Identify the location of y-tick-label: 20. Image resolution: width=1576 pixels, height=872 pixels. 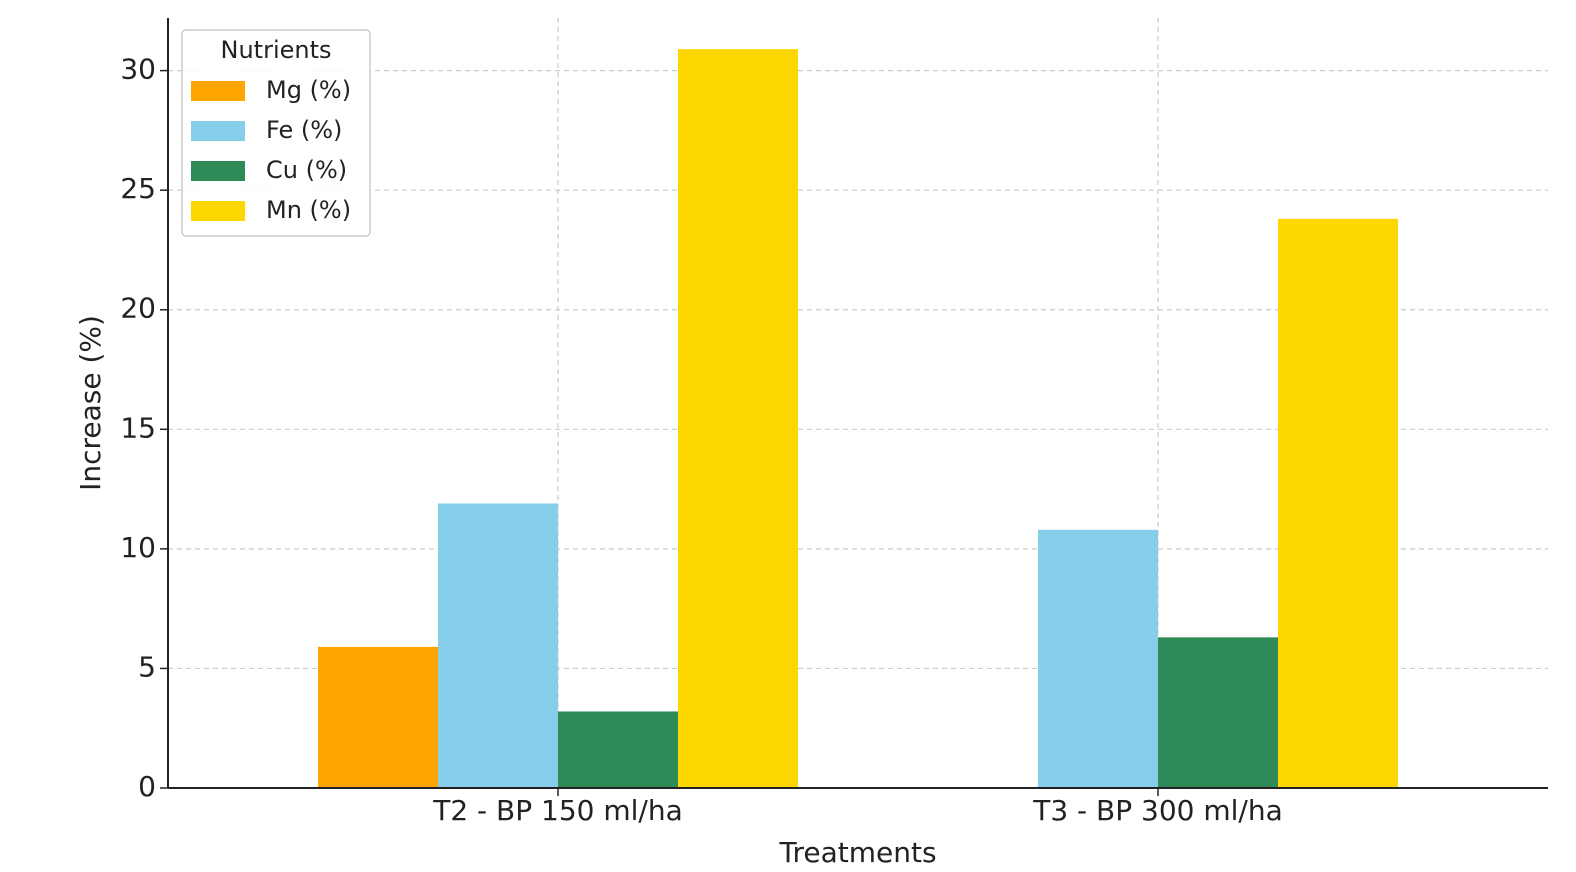
(138, 308).